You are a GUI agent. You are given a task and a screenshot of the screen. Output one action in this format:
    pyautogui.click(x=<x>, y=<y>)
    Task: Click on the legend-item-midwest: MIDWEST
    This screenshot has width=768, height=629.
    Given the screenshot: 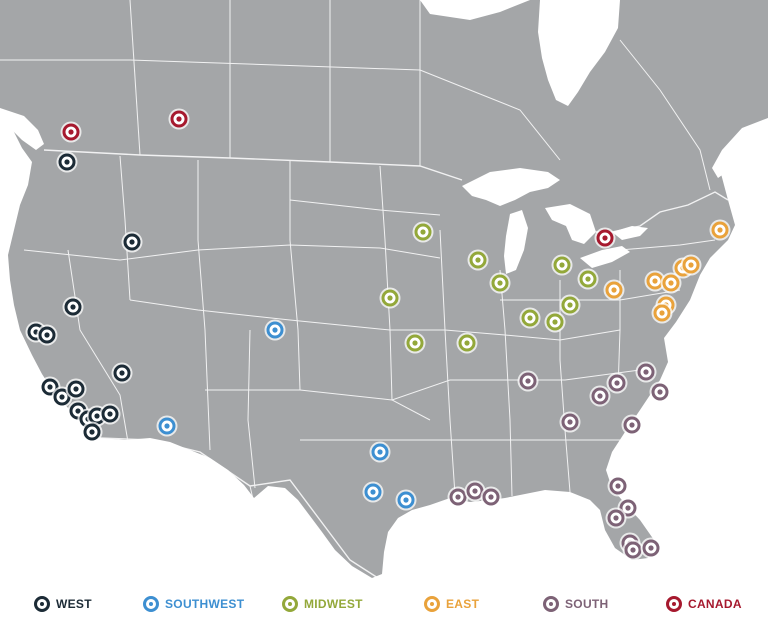 What is the action you would take?
    pyautogui.click(x=322, y=604)
    